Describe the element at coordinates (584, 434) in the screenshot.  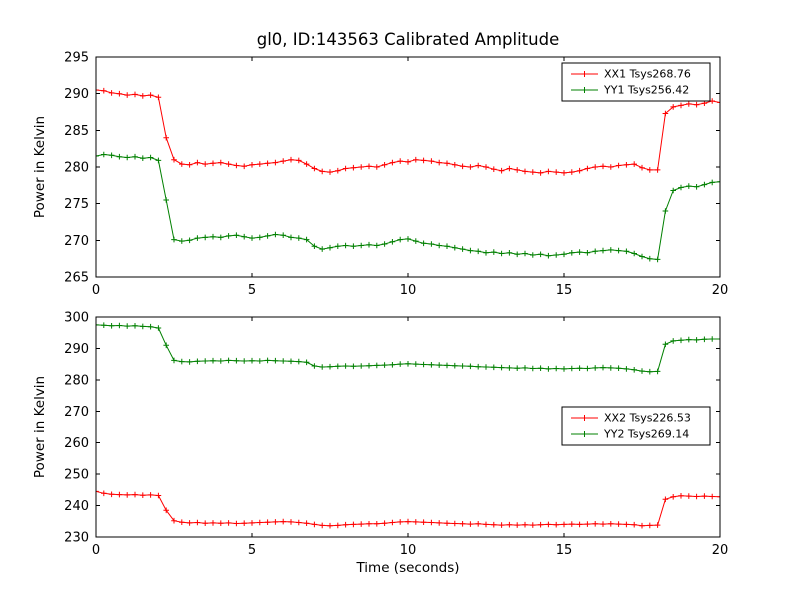
I see `legend-marker-YY2` at that location.